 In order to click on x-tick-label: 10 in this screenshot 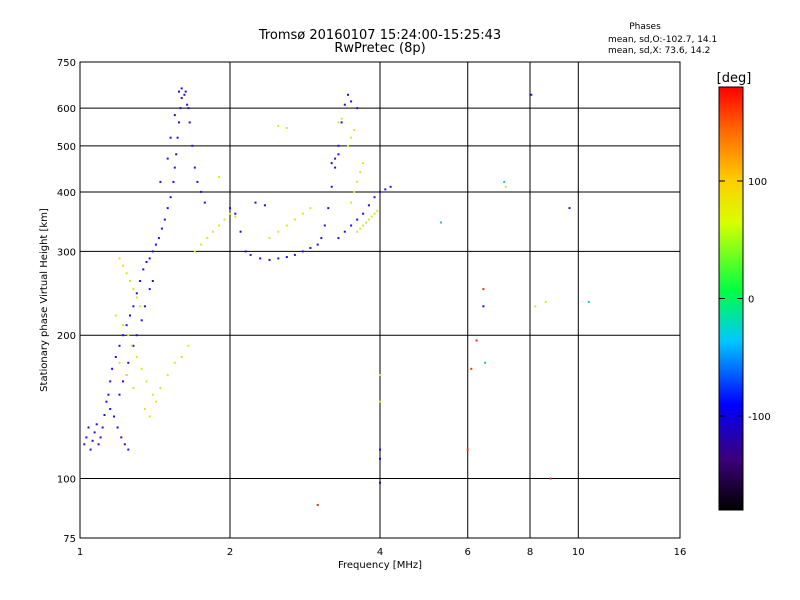, I will do `click(578, 552)`.